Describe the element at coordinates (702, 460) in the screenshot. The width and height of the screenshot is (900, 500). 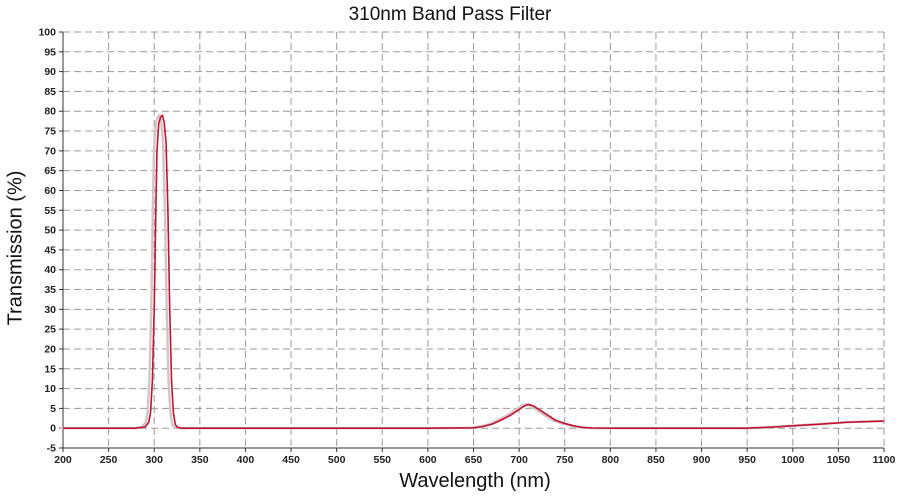
I see `x-tick-label: 900` at that location.